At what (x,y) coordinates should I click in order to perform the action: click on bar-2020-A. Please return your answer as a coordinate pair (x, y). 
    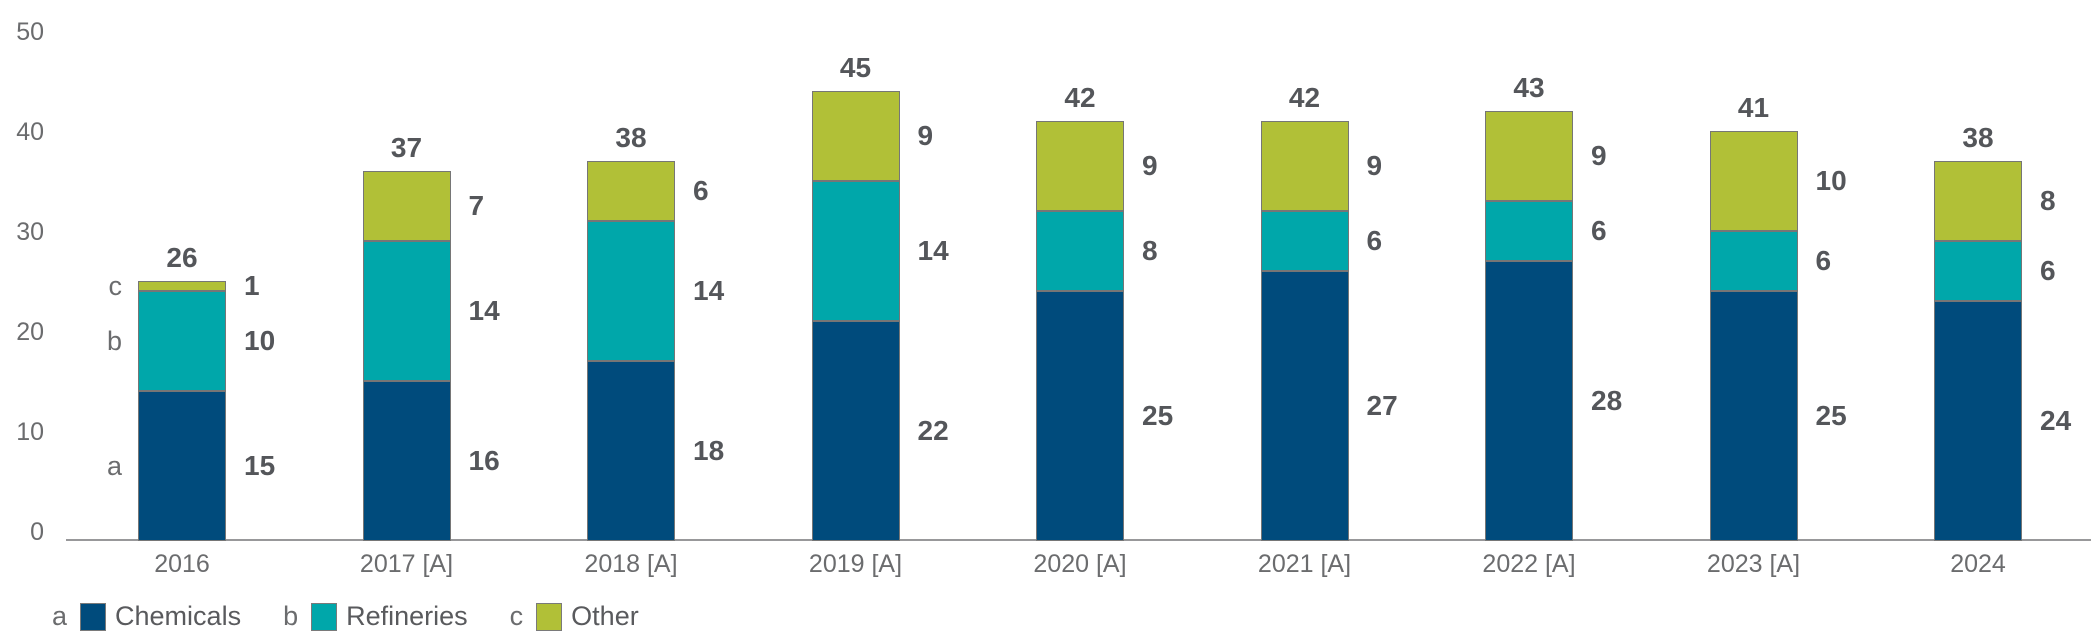
    Looking at the image, I should click on (1080, 331).